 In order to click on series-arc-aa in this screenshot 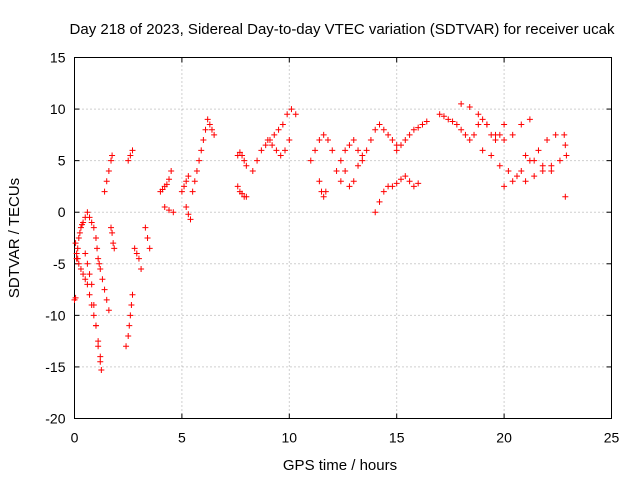, I will do `click(495, 122)`.